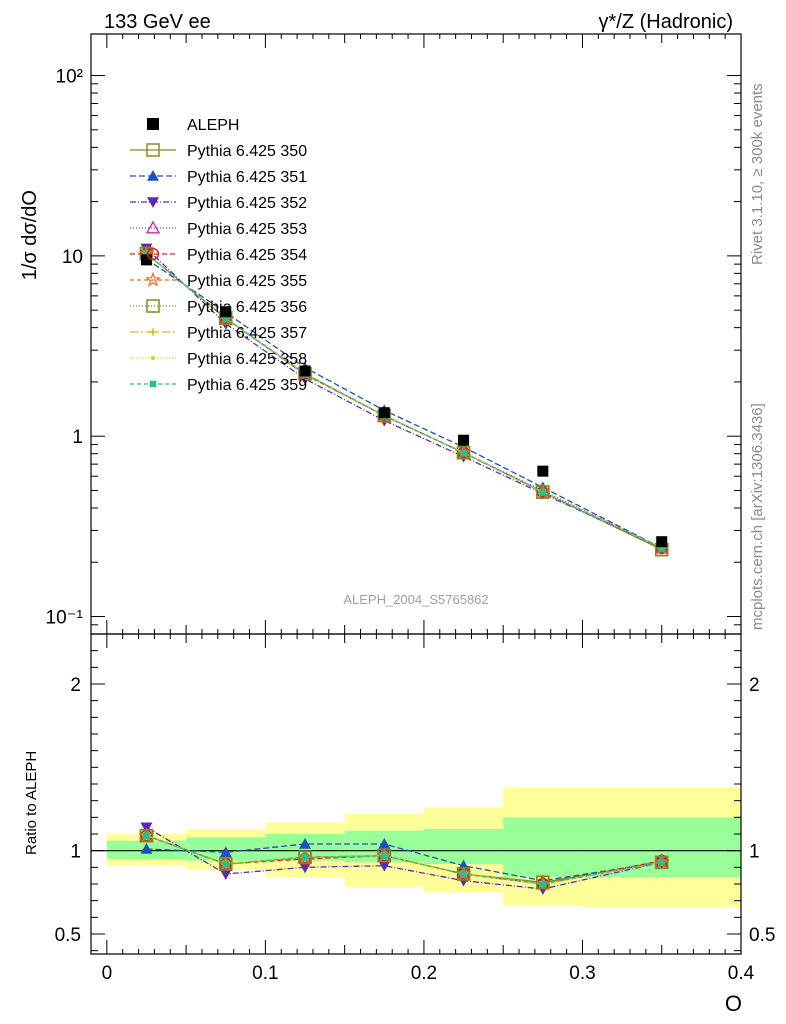 Image resolution: width=786 pixels, height=1024 pixels. What do you see at coordinates (247, 177) in the screenshot?
I see `legend-label: Pythia 6.425 351` at bounding box center [247, 177].